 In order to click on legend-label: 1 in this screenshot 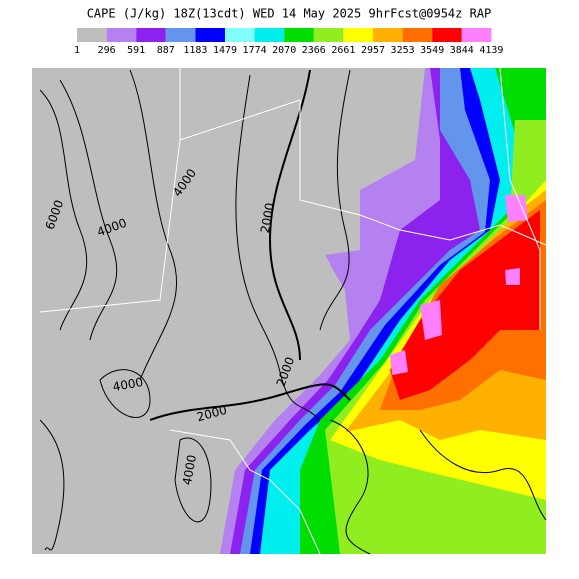, I will do `click(77, 50)`.